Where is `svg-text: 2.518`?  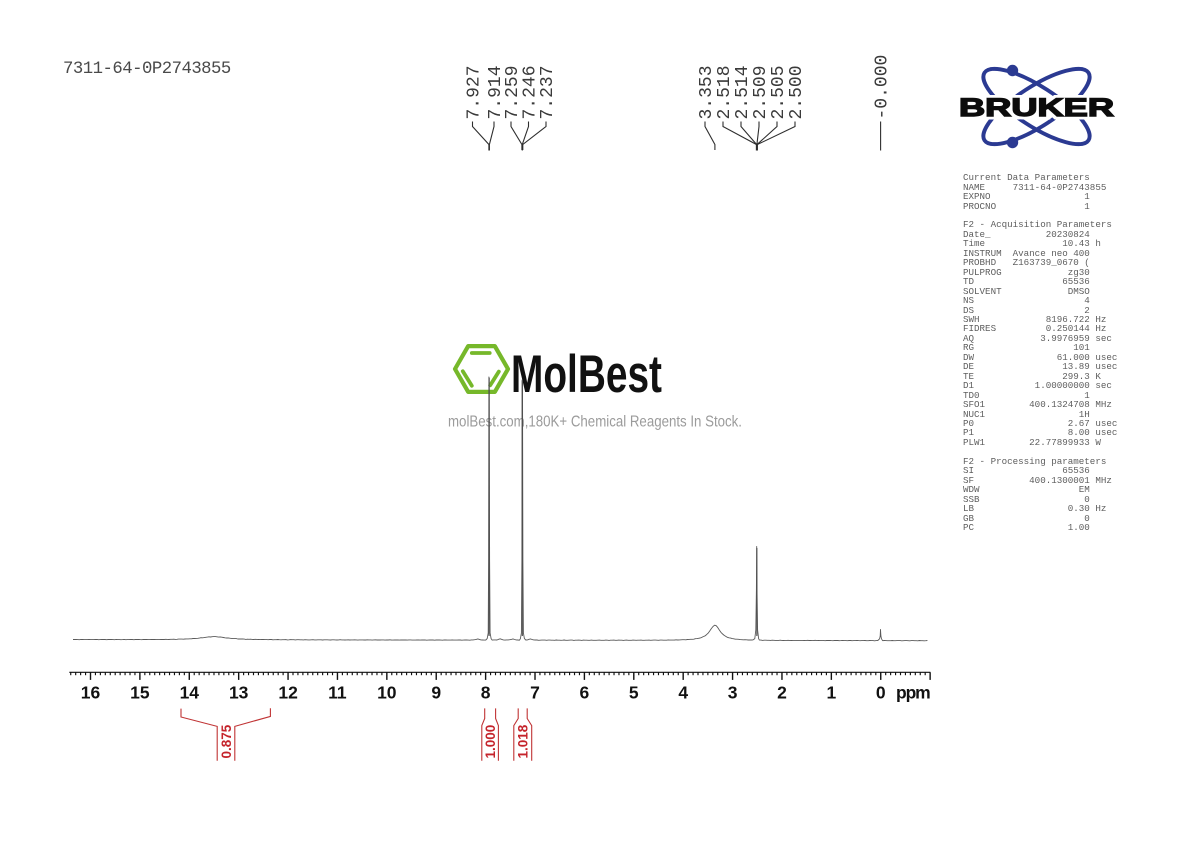
svg-text: 2.518 is located at coordinates (725, 92).